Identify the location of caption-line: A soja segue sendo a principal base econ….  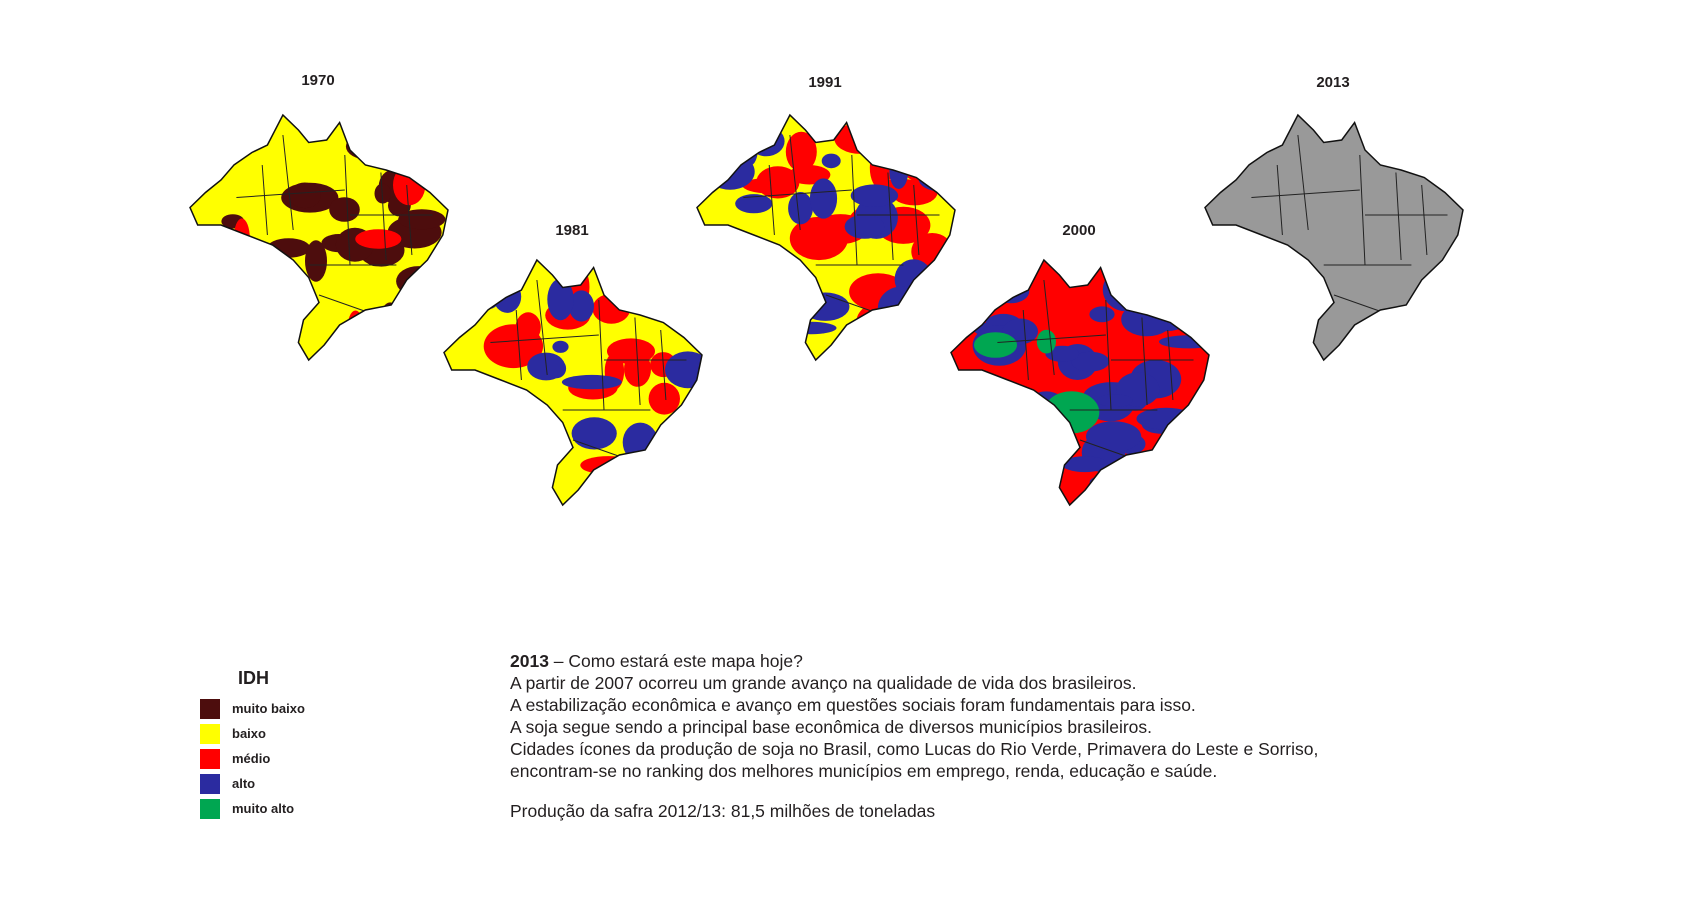
(831, 727).